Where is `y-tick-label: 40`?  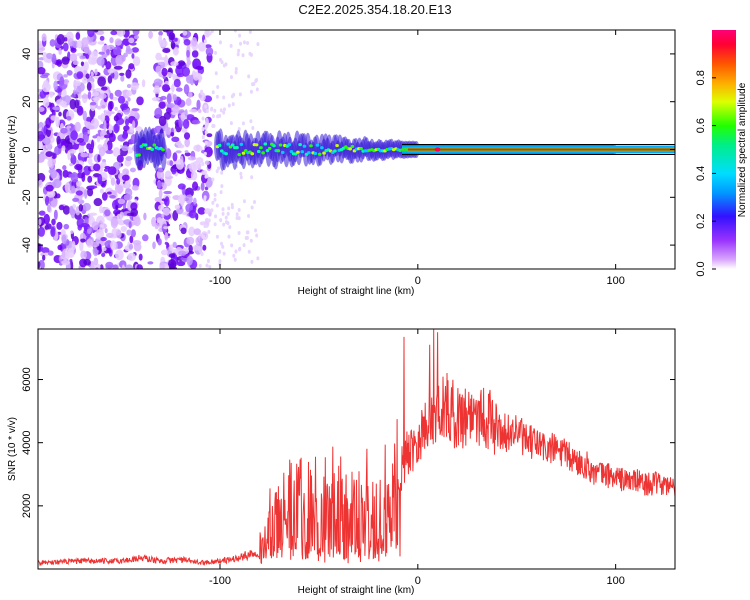
y-tick-label: 40 is located at coordinates (27, 54).